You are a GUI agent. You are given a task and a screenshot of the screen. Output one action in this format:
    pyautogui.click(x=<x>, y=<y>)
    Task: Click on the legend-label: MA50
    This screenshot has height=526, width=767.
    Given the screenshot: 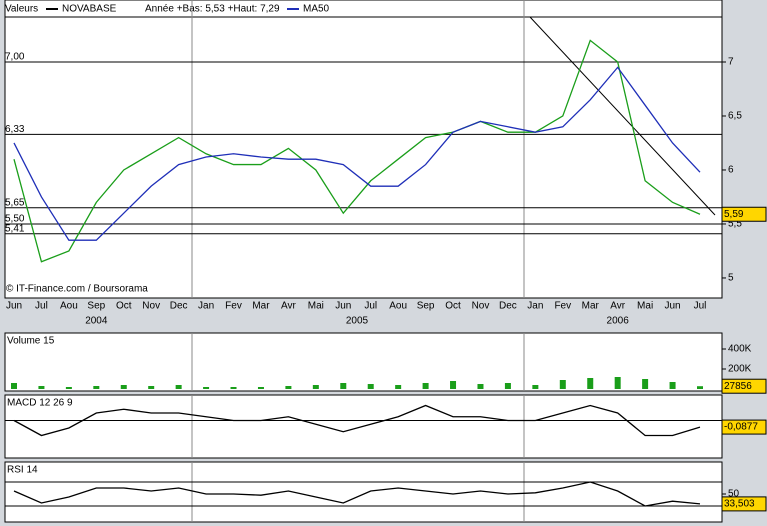 What is the action you would take?
    pyautogui.click(x=316, y=9)
    